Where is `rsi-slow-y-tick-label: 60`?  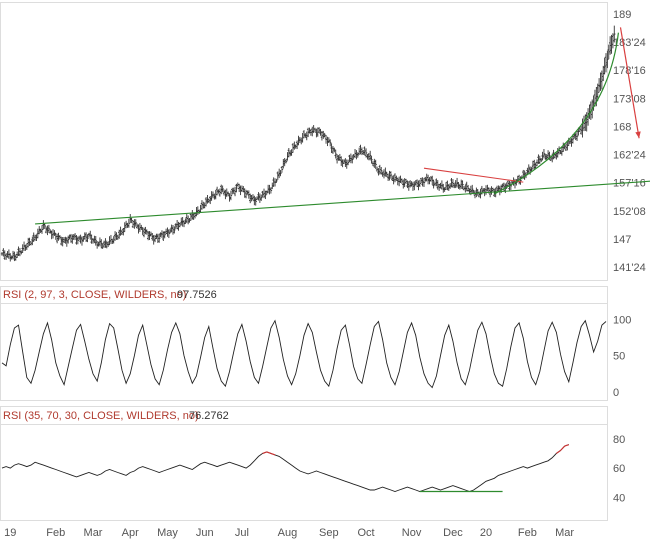 rsi-slow-y-tick-label: 60 is located at coordinates (619, 469).